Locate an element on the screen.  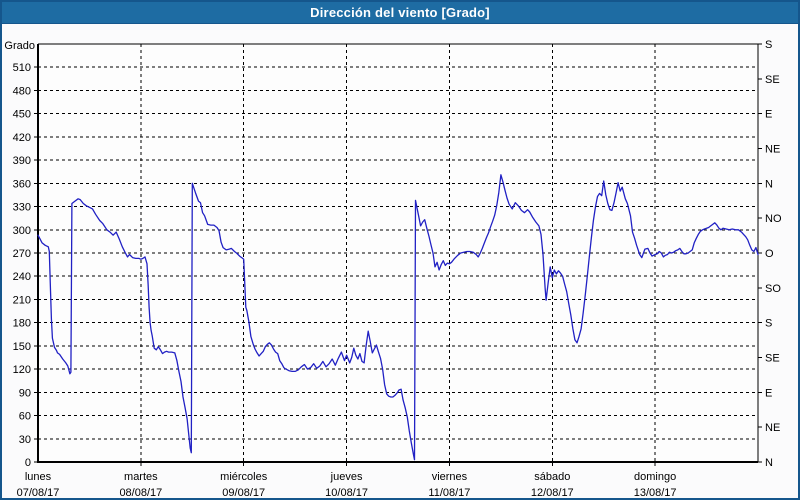
y-axis-tick-label: 360 is located at coordinates (22, 184).